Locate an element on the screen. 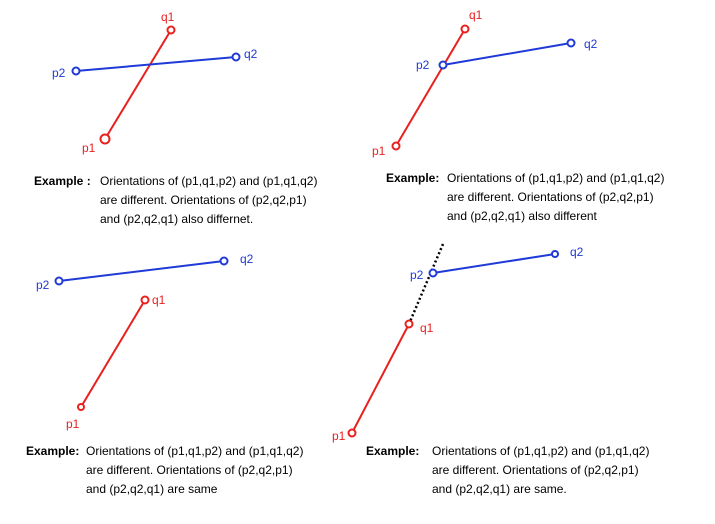 Image resolution: width=715 pixels, height=524 pixels. caption-line: and (p2,q2,q1) are same. is located at coordinates (499, 489).